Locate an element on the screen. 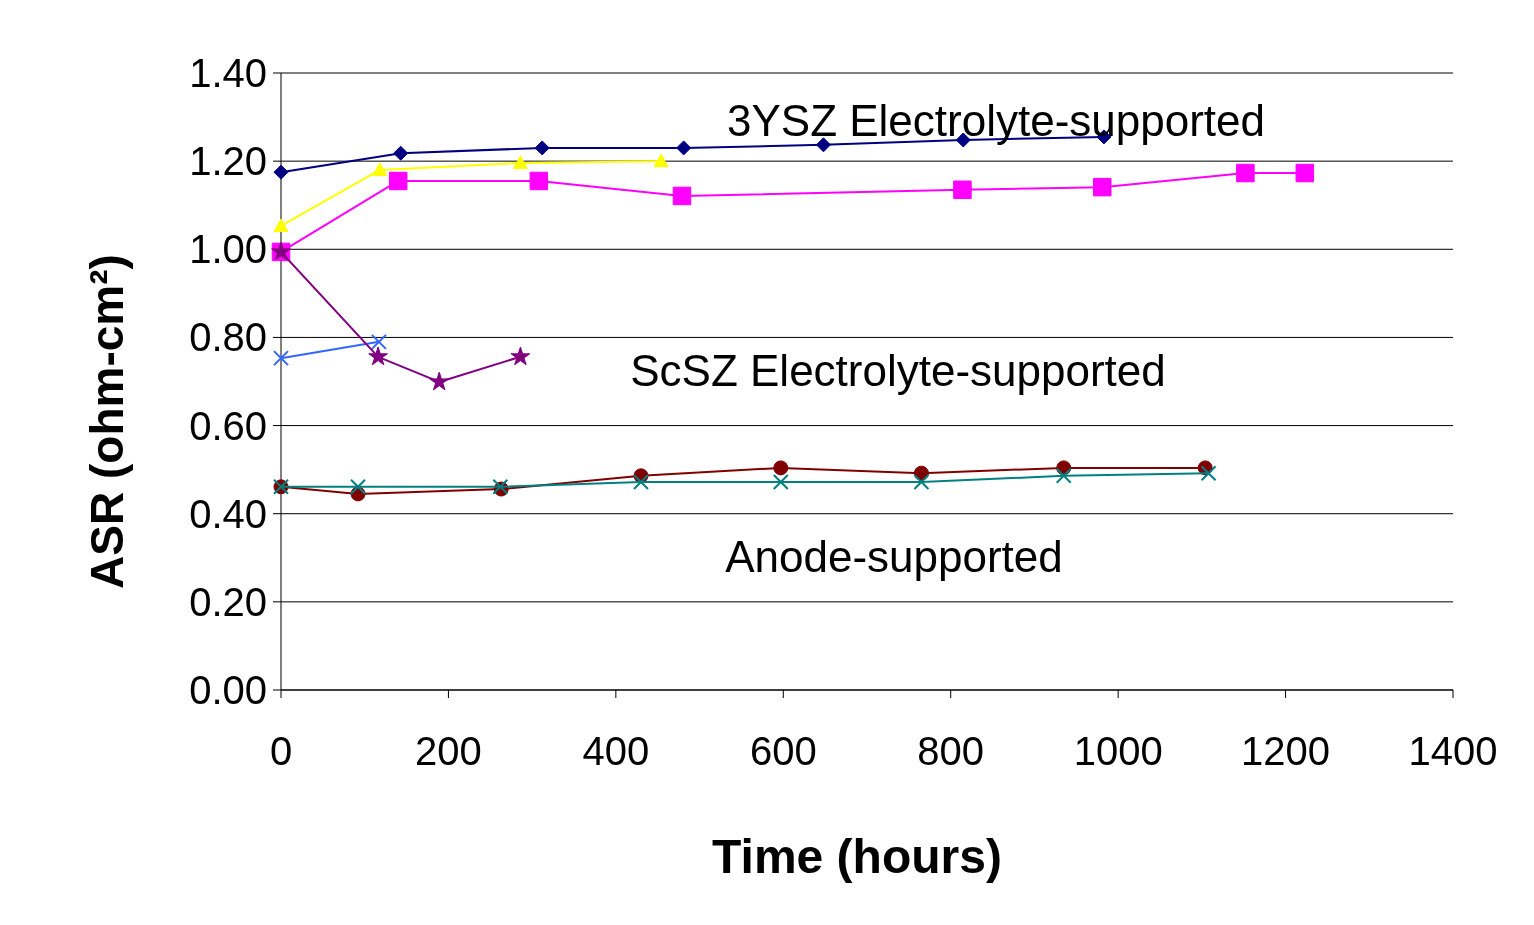  y-tick-label: 1.20 is located at coordinates (228, 161).